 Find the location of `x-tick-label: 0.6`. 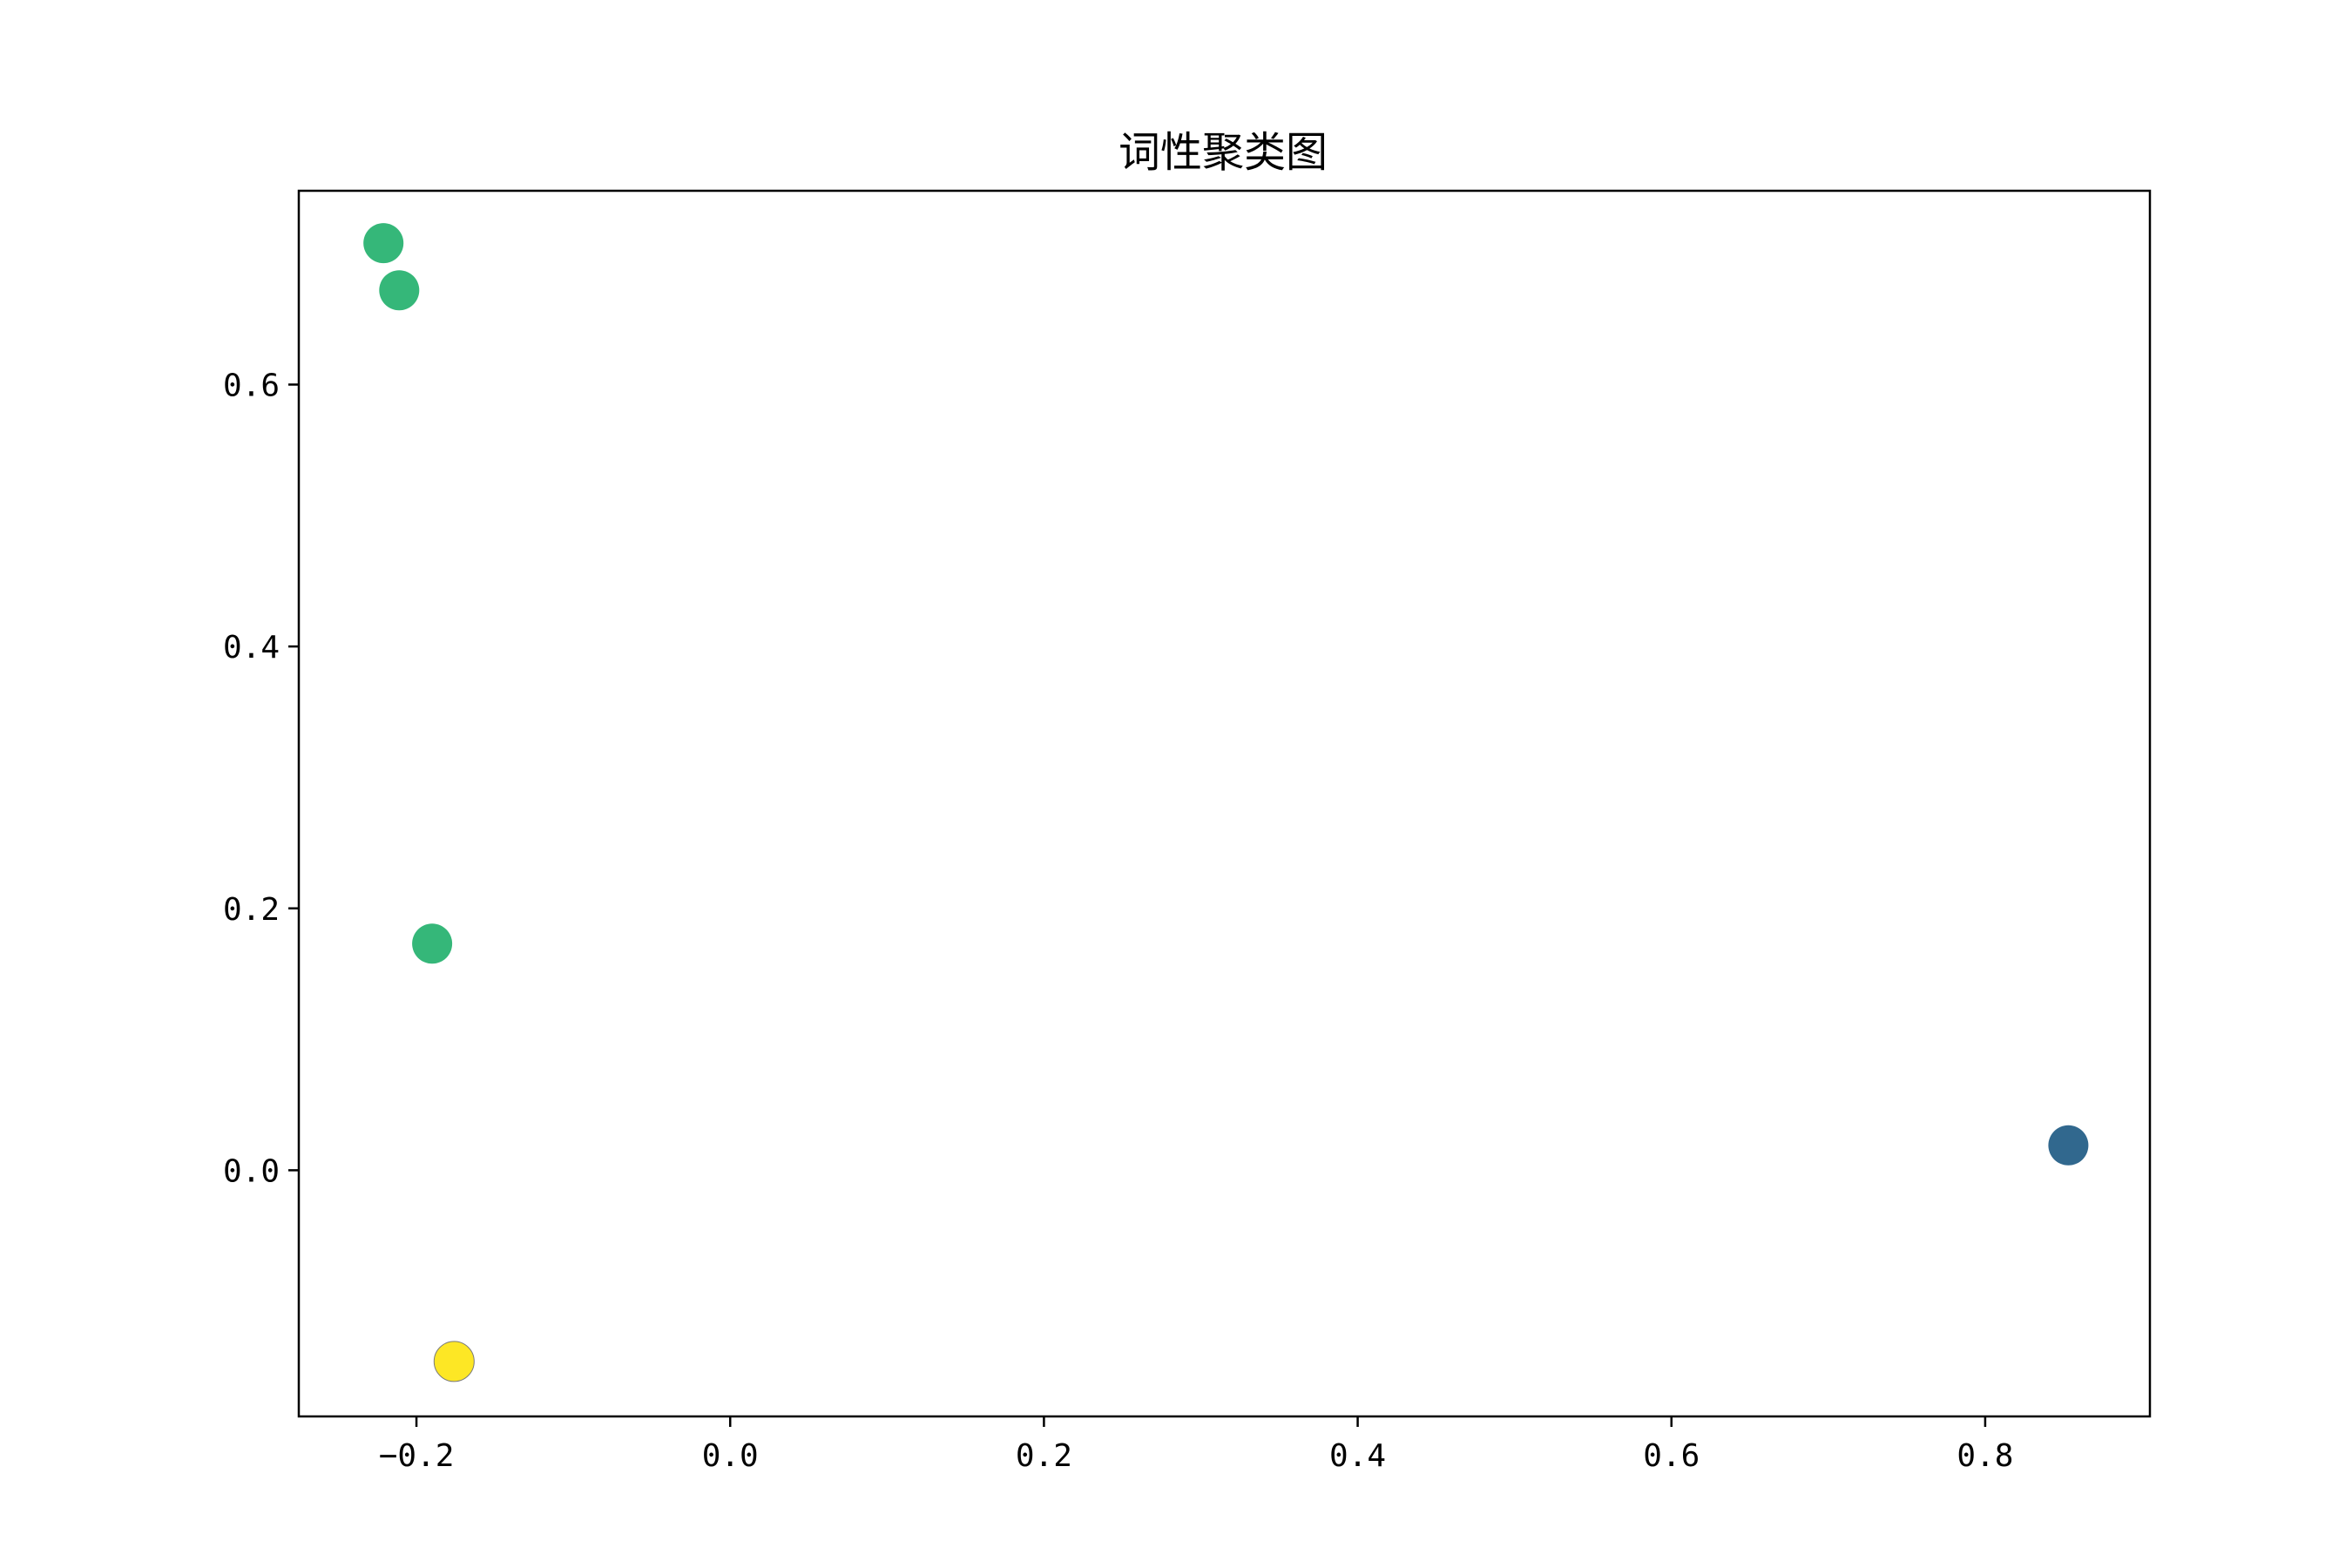

x-tick-label: 0.6 is located at coordinates (1671, 1456).